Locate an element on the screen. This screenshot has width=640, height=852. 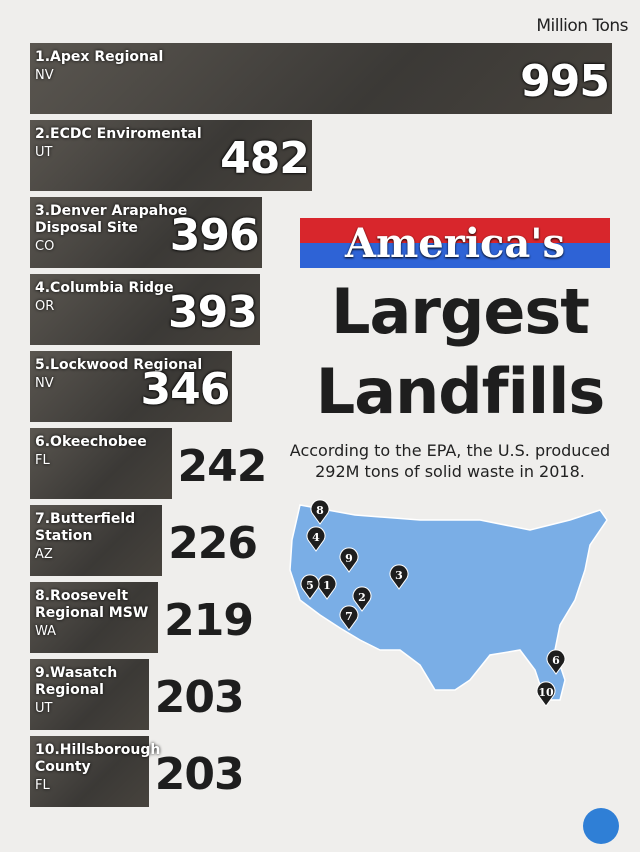
map-pin: 9 is located at coordinates (349, 560).